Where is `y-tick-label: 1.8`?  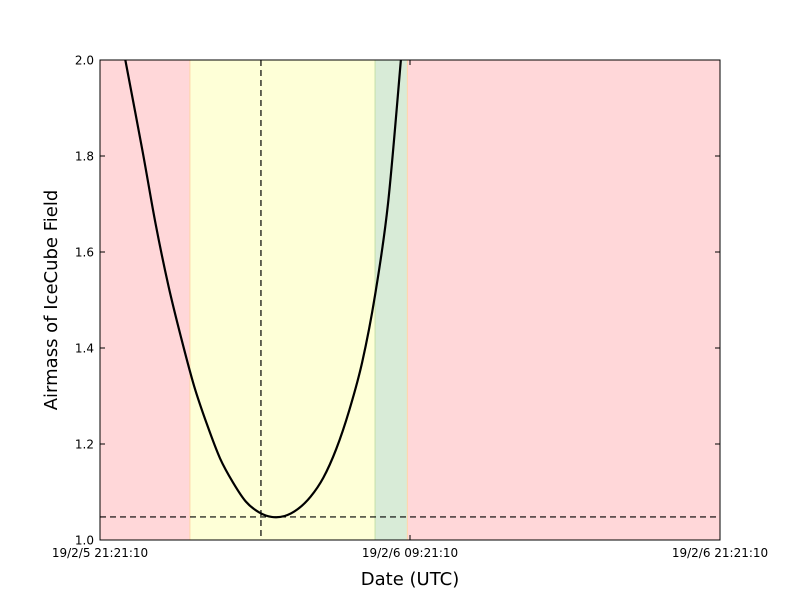 y-tick-label: 1.8 is located at coordinates (84, 157).